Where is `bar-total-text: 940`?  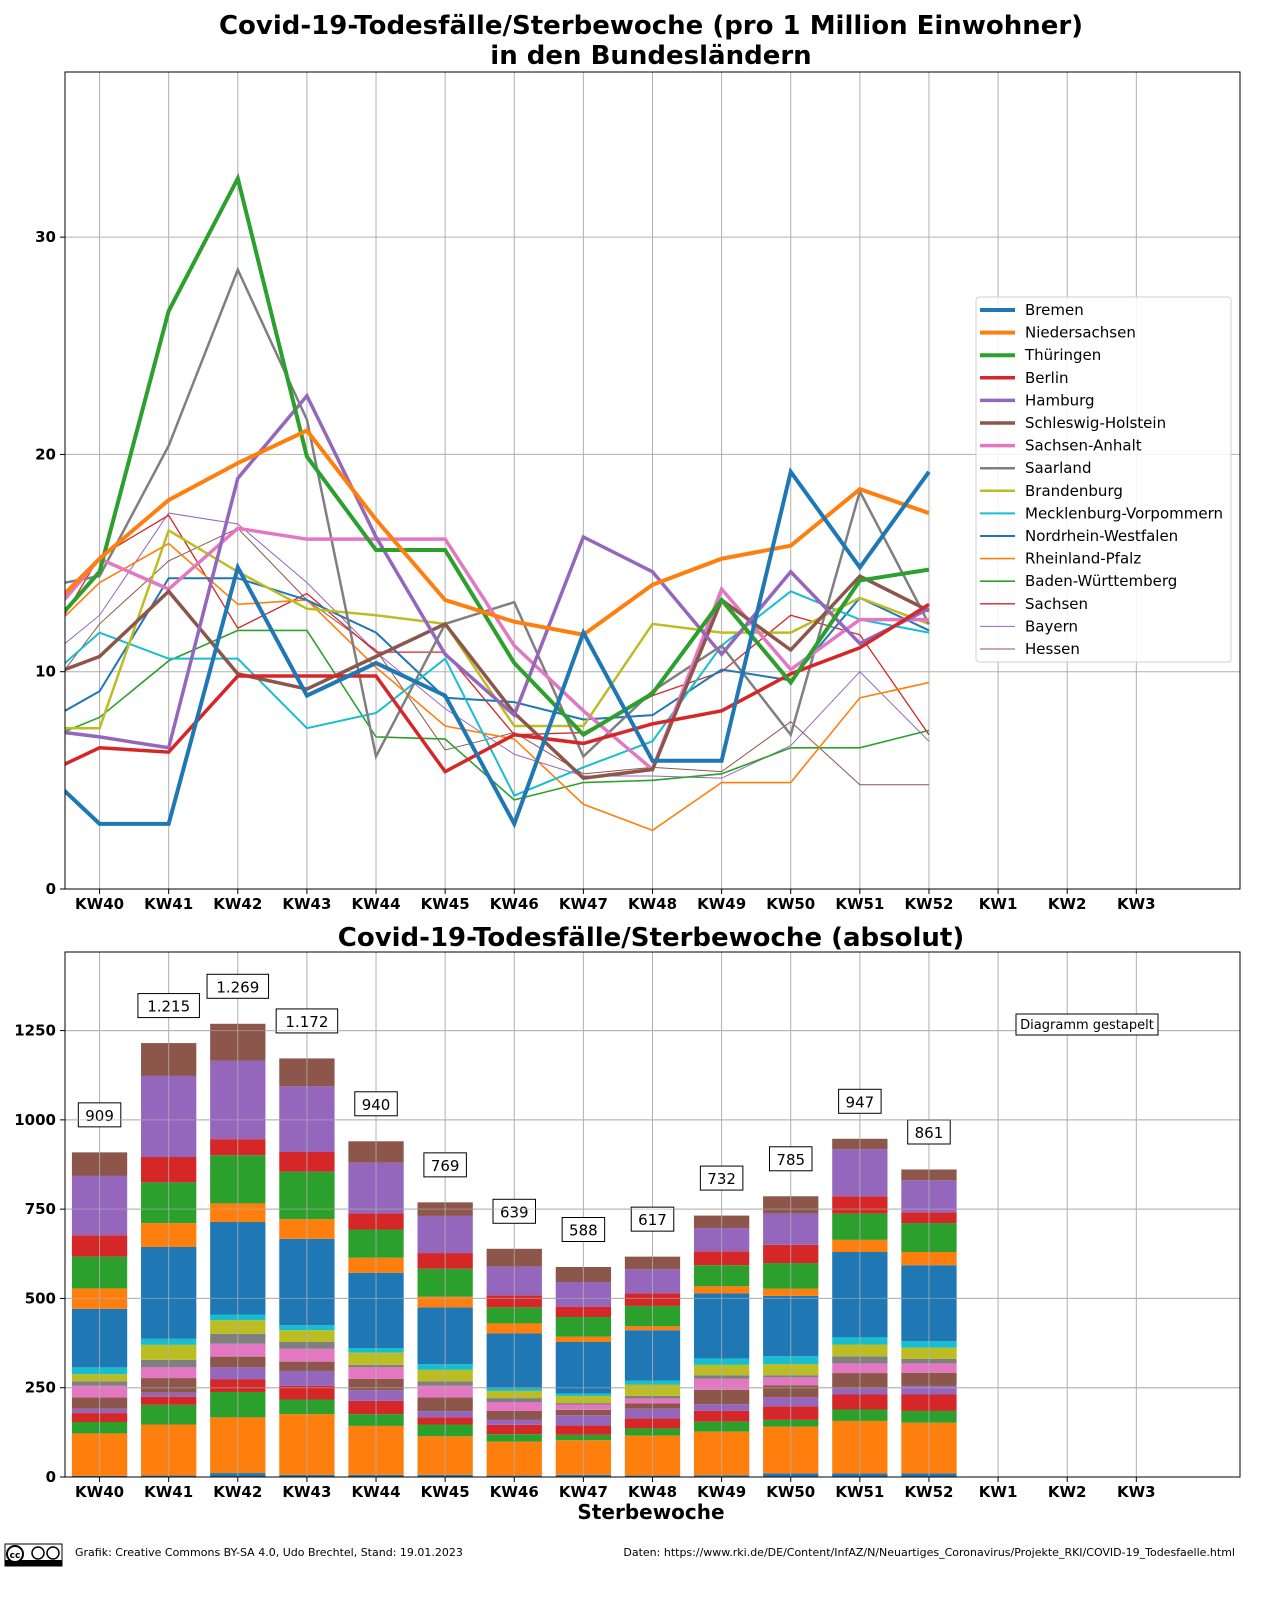
bar-total-text: 940 is located at coordinates (376, 1105).